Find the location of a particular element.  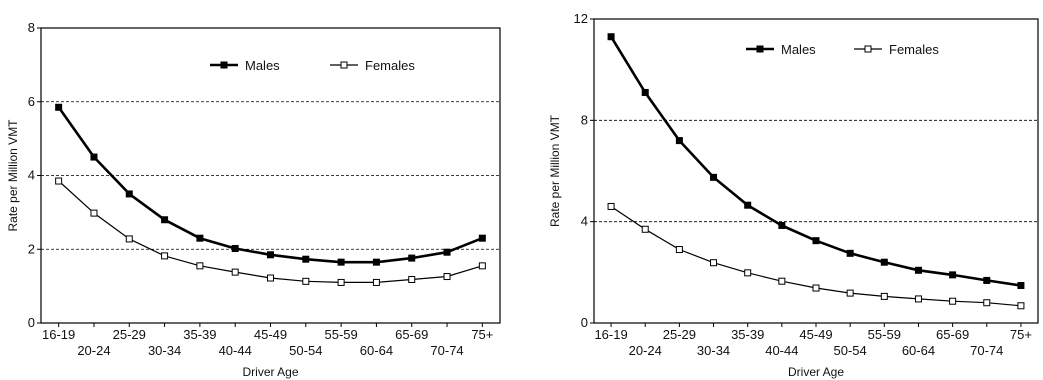

series-line-females is located at coordinates (270, 231).